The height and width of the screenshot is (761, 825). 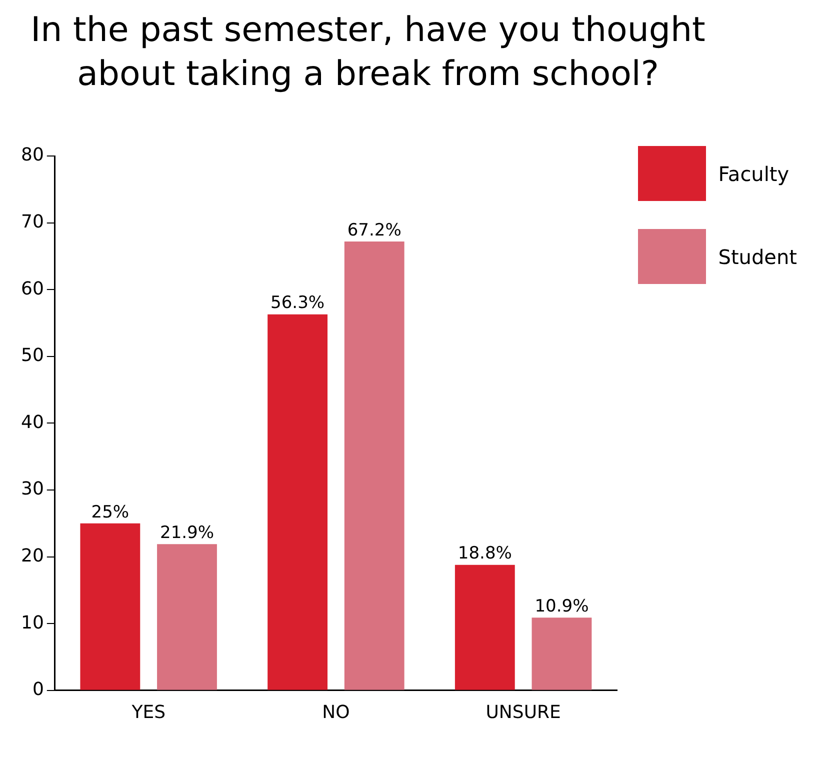 What do you see at coordinates (32, 289) in the screenshot?
I see `y-tick-label: 60` at bounding box center [32, 289].